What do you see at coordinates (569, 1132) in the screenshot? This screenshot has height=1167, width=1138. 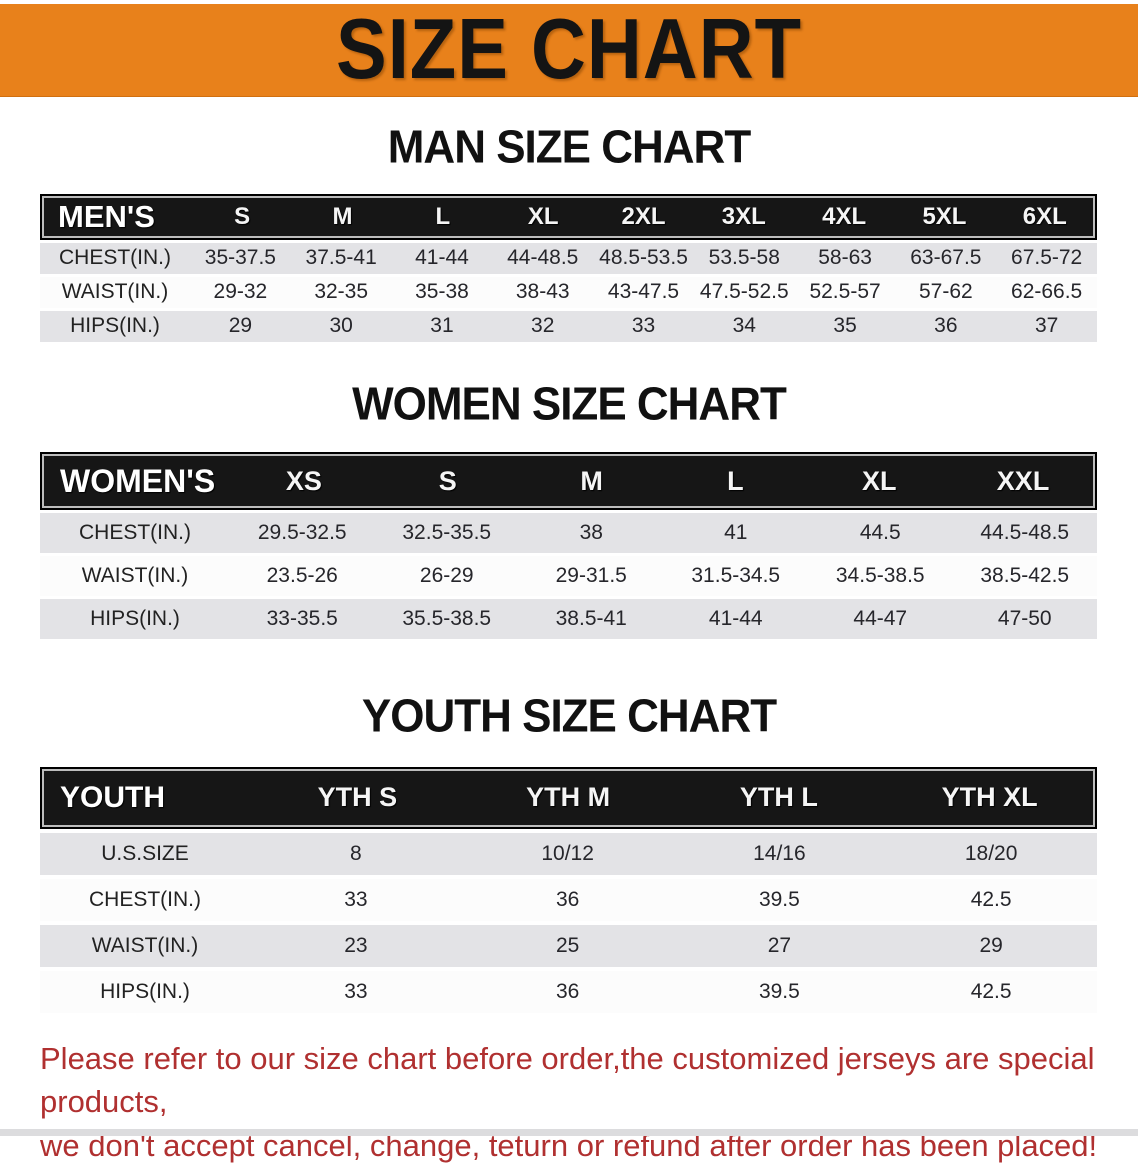 I see `bottom-divider` at bounding box center [569, 1132].